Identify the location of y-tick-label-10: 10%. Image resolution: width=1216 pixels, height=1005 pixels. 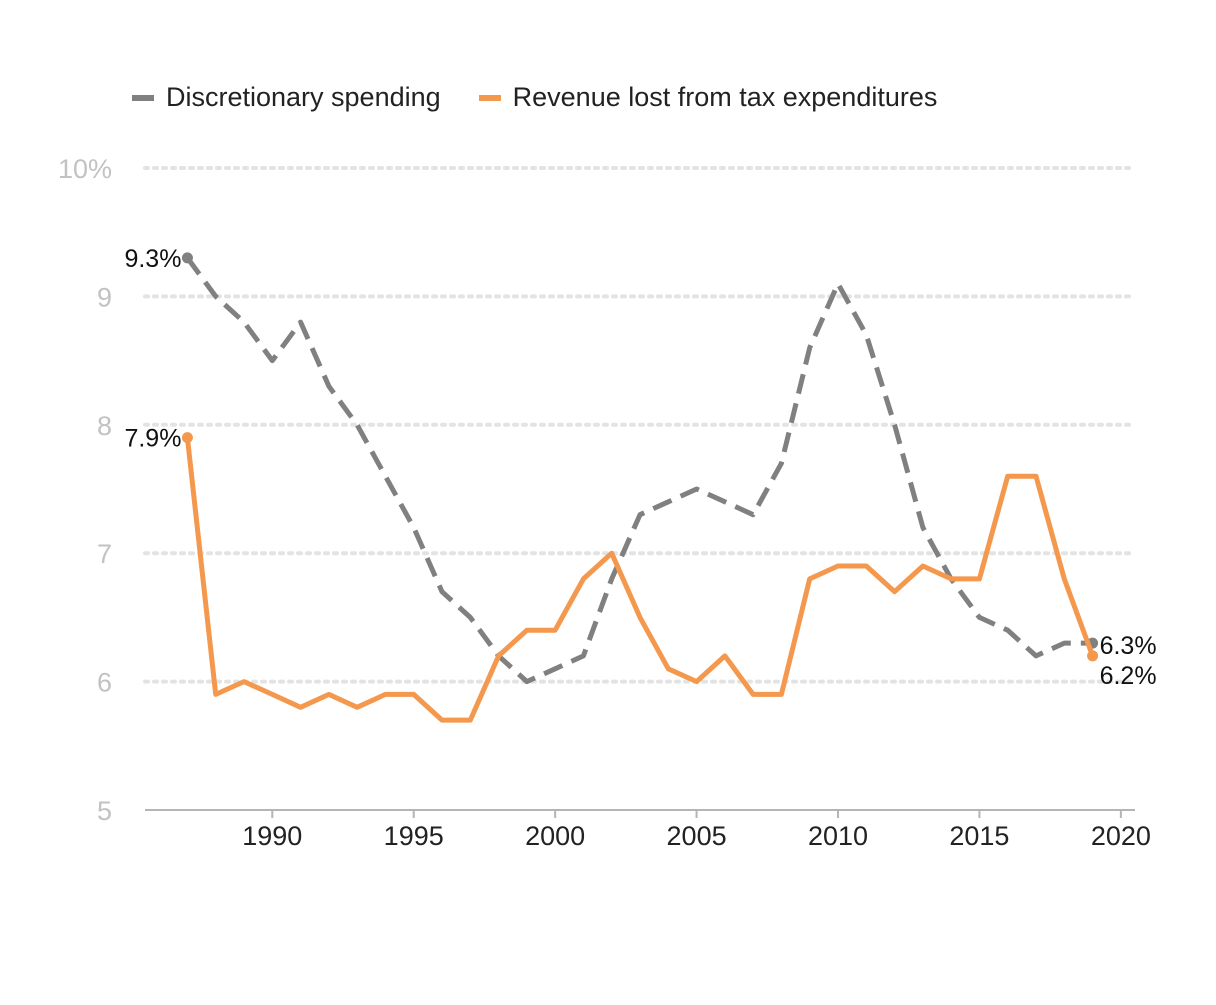
(85, 169).